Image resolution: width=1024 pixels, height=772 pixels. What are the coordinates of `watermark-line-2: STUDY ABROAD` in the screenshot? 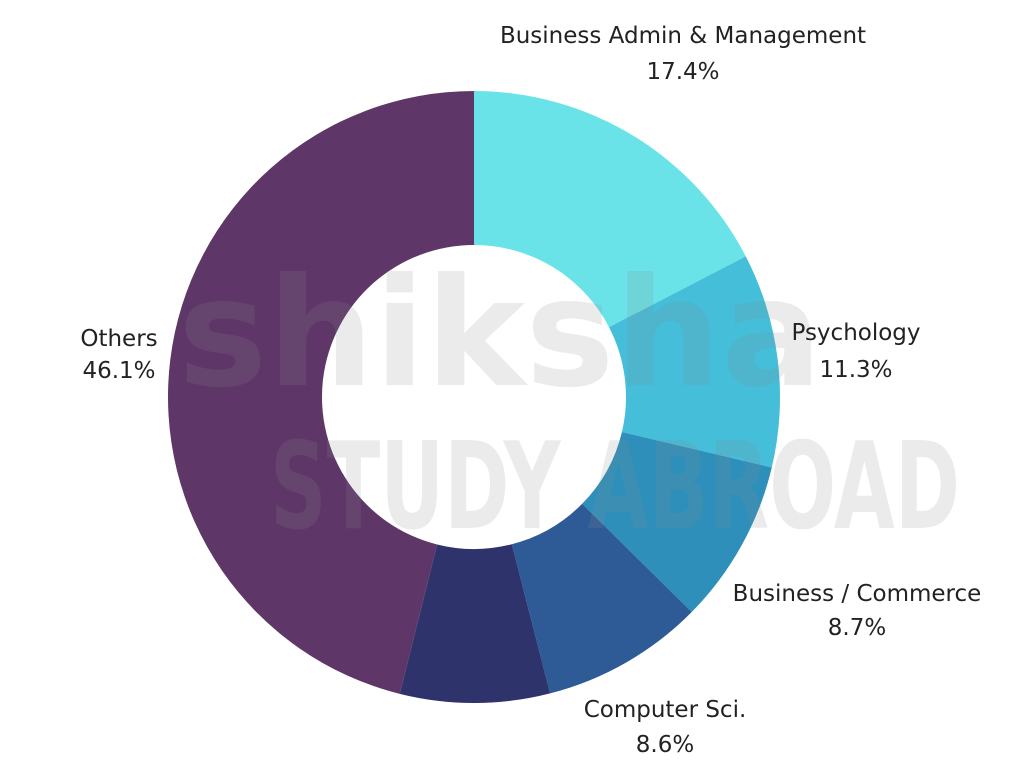 It's located at (615, 487).